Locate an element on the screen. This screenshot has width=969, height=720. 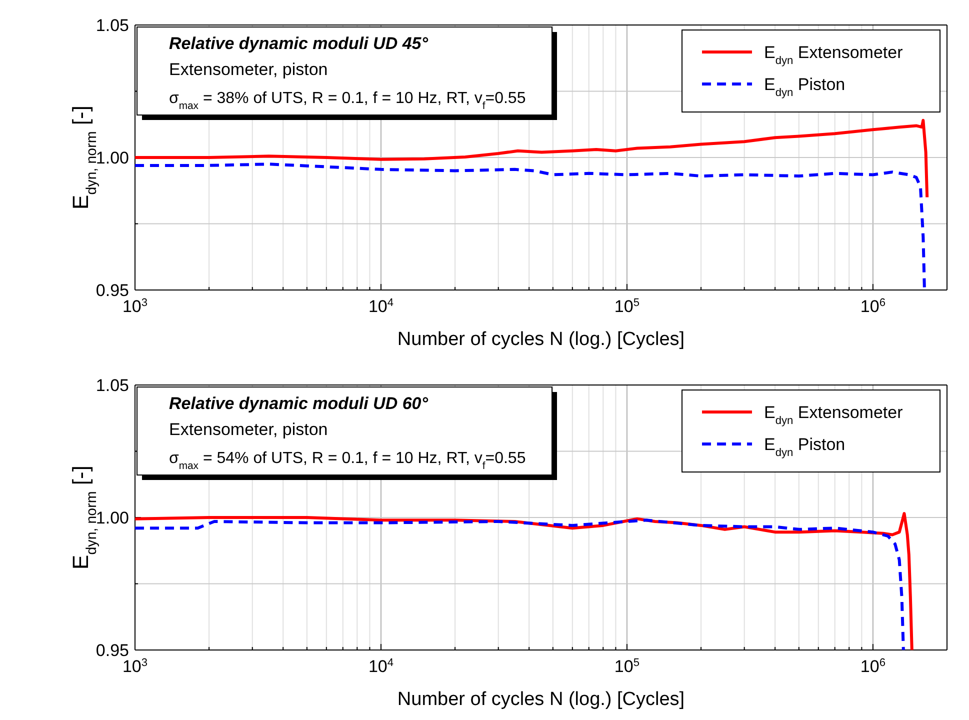
text: Relative dynamic moduli UD 60° is located at coordinates (298, 403).